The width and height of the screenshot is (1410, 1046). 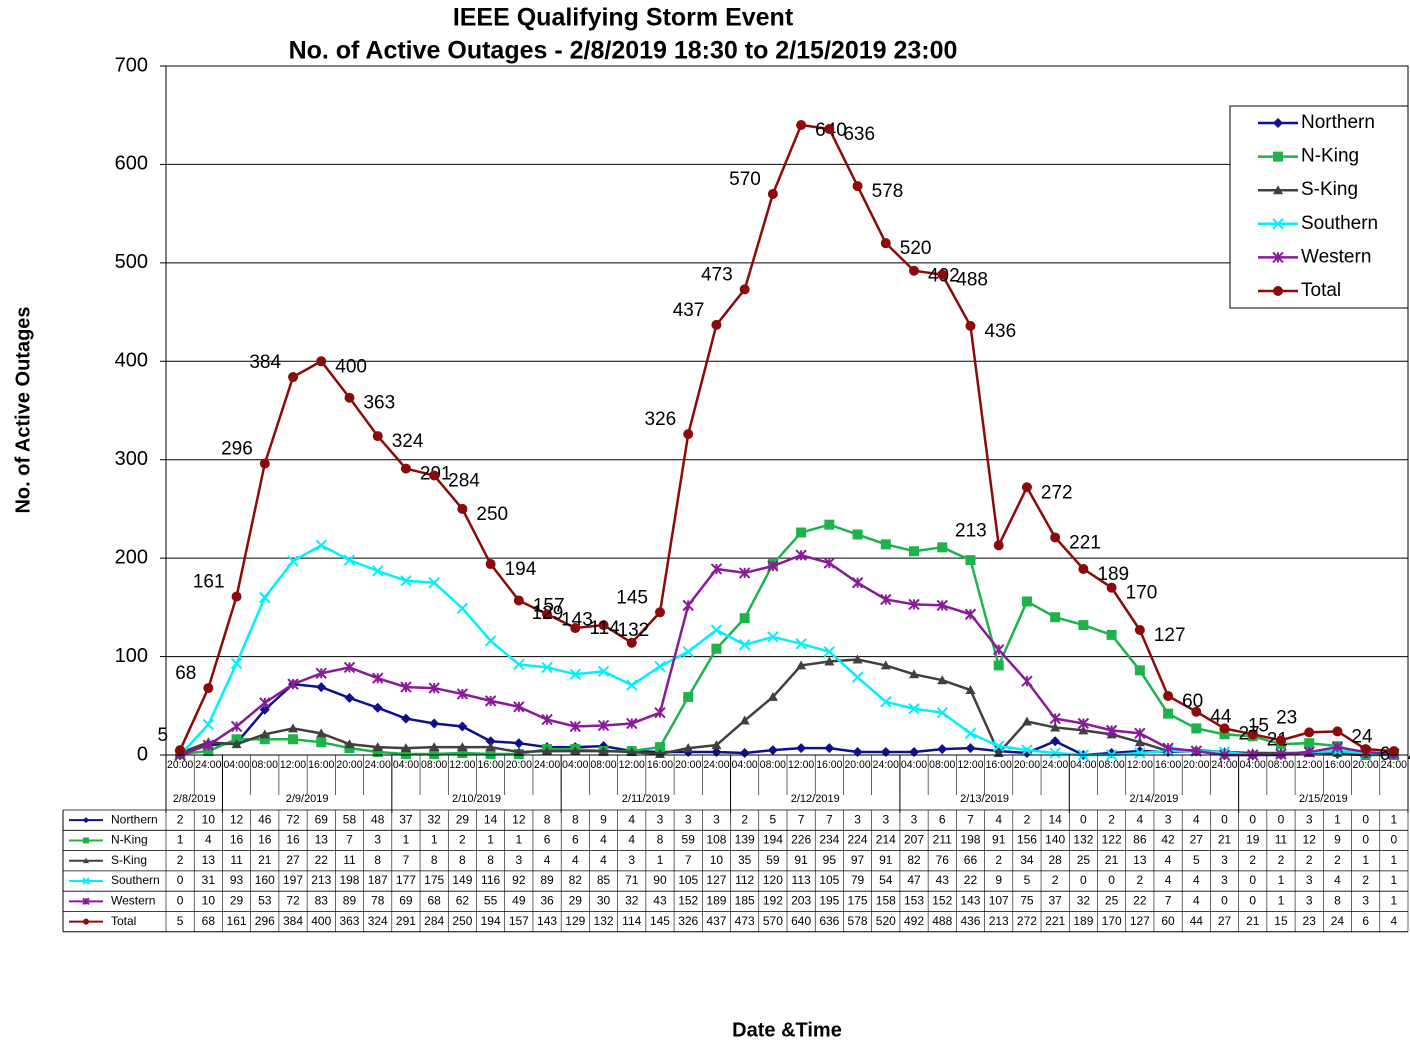 What do you see at coordinates (209, 880) in the screenshot?
I see `table-cell: 31` at bounding box center [209, 880].